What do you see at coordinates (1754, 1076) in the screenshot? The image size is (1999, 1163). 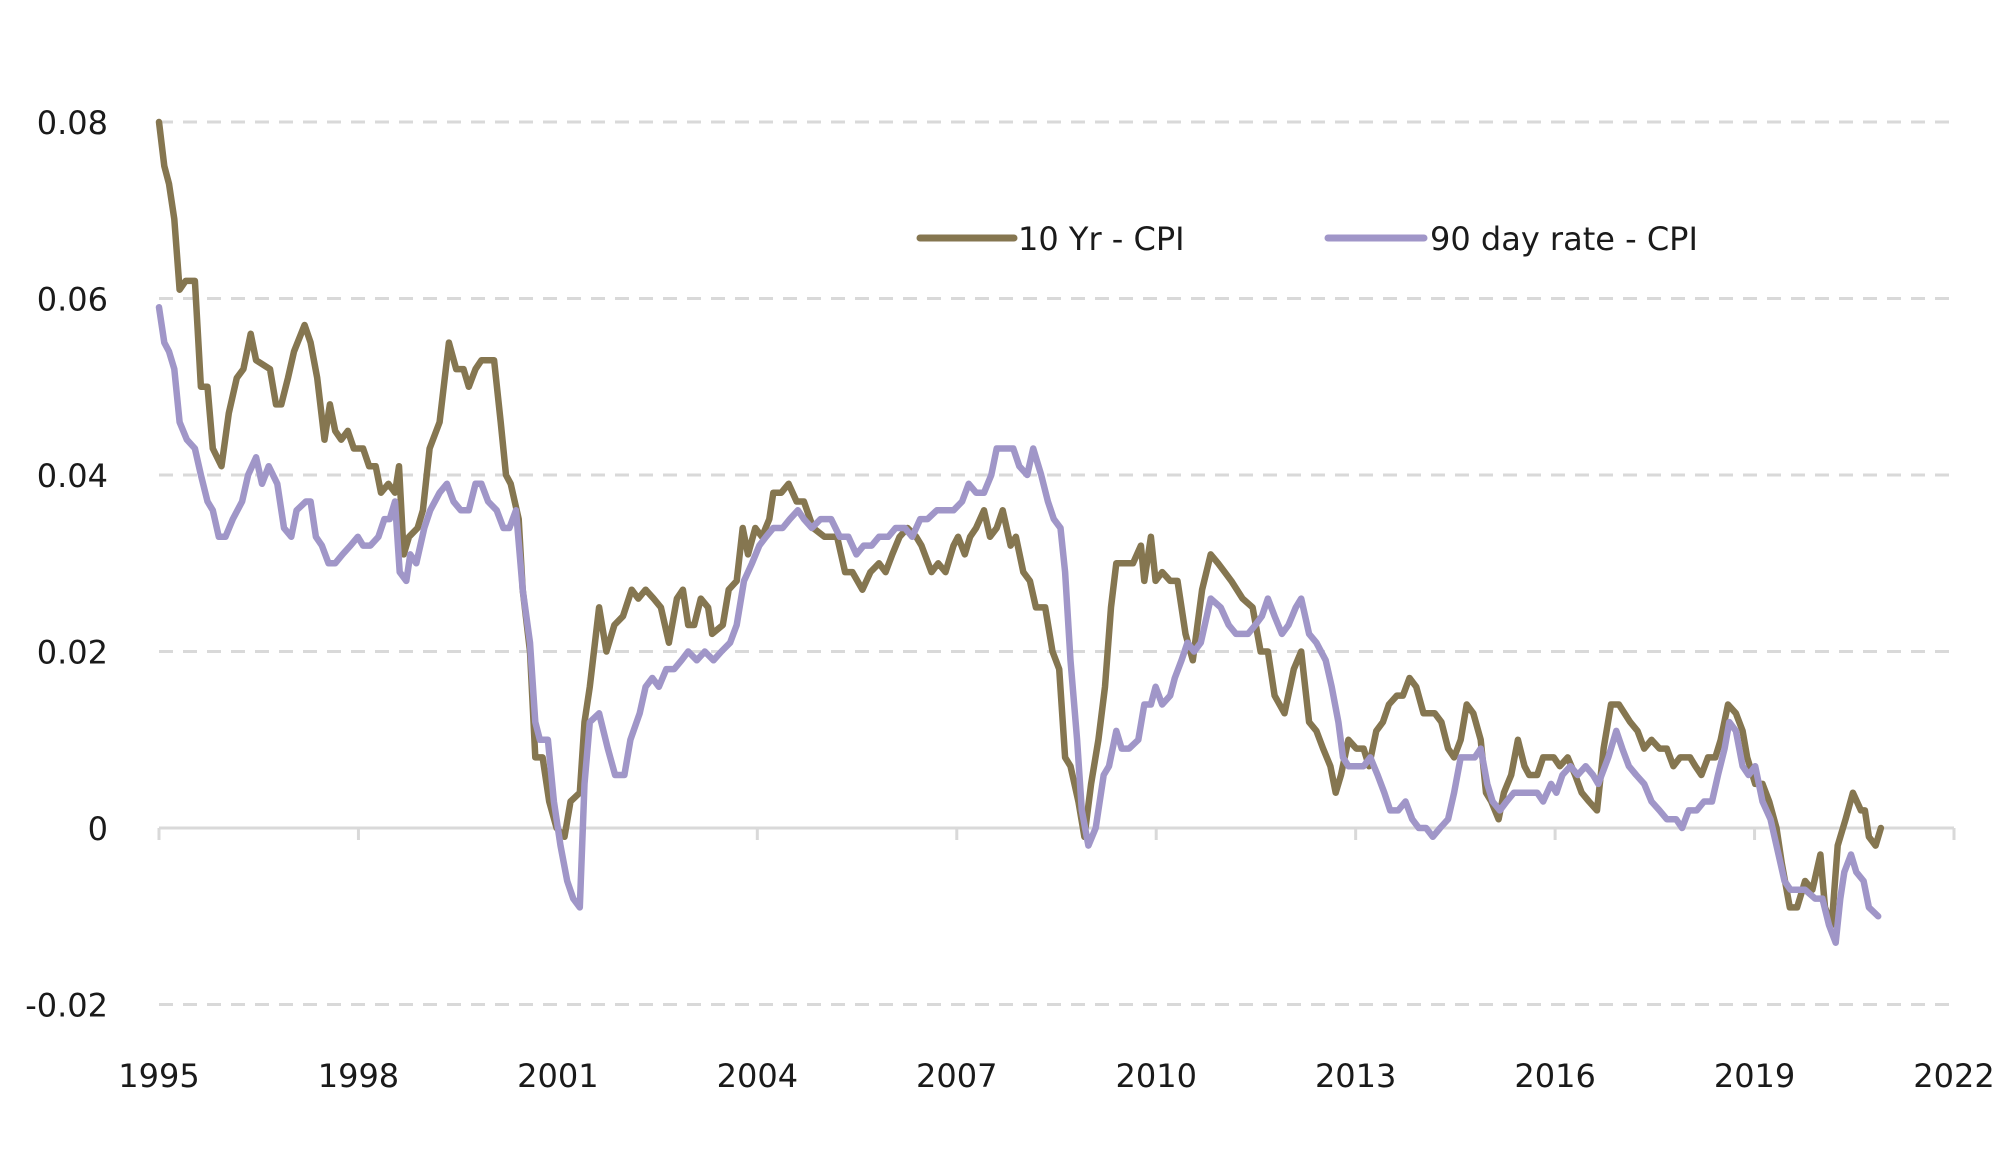 I see `x-tick-label: 2019` at bounding box center [1754, 1076].